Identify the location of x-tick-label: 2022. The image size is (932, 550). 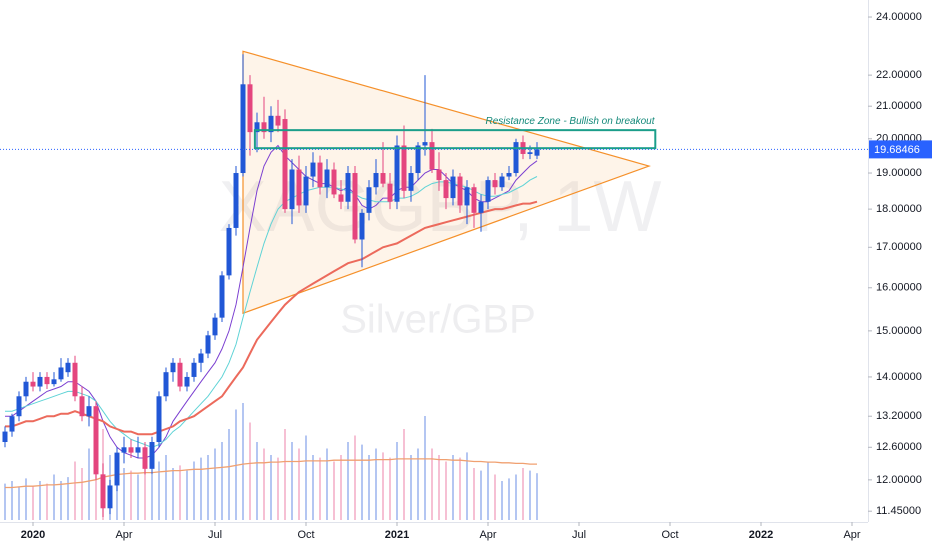
(761, 535).